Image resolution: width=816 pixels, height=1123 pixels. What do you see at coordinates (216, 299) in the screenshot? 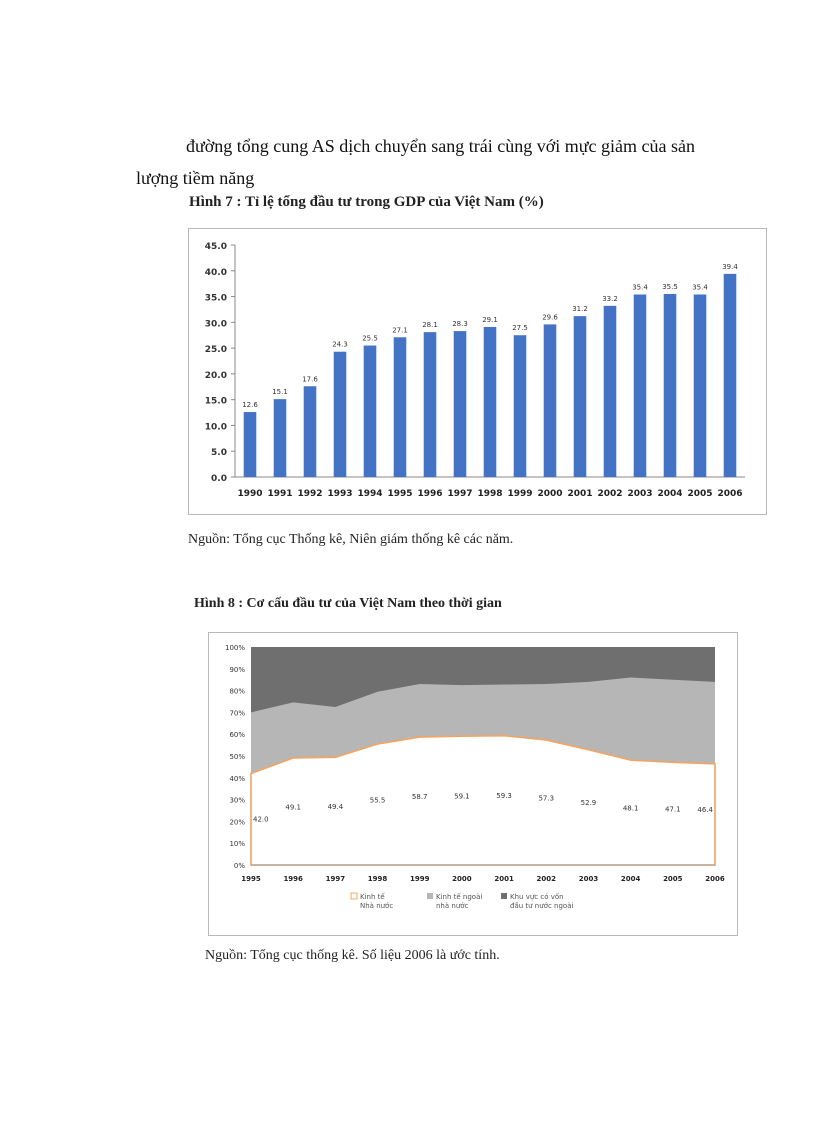
I see `y-tick-label: 35.0` at bounding box center [216, 299].